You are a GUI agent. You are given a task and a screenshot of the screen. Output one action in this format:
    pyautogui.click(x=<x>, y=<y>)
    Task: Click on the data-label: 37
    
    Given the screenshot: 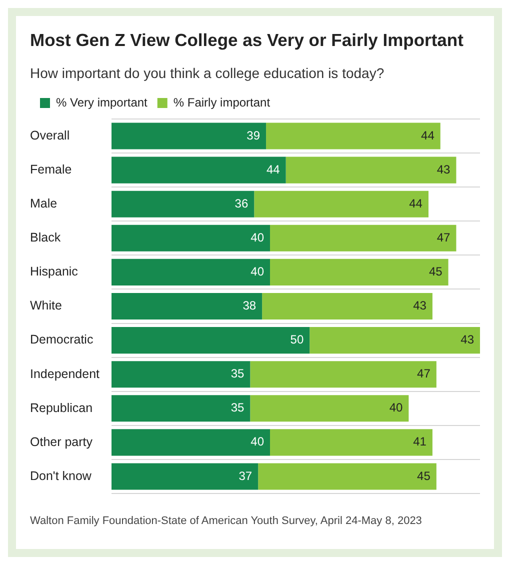 What is the action you would take?
    pyautogui.click(x=245, y=475)
    